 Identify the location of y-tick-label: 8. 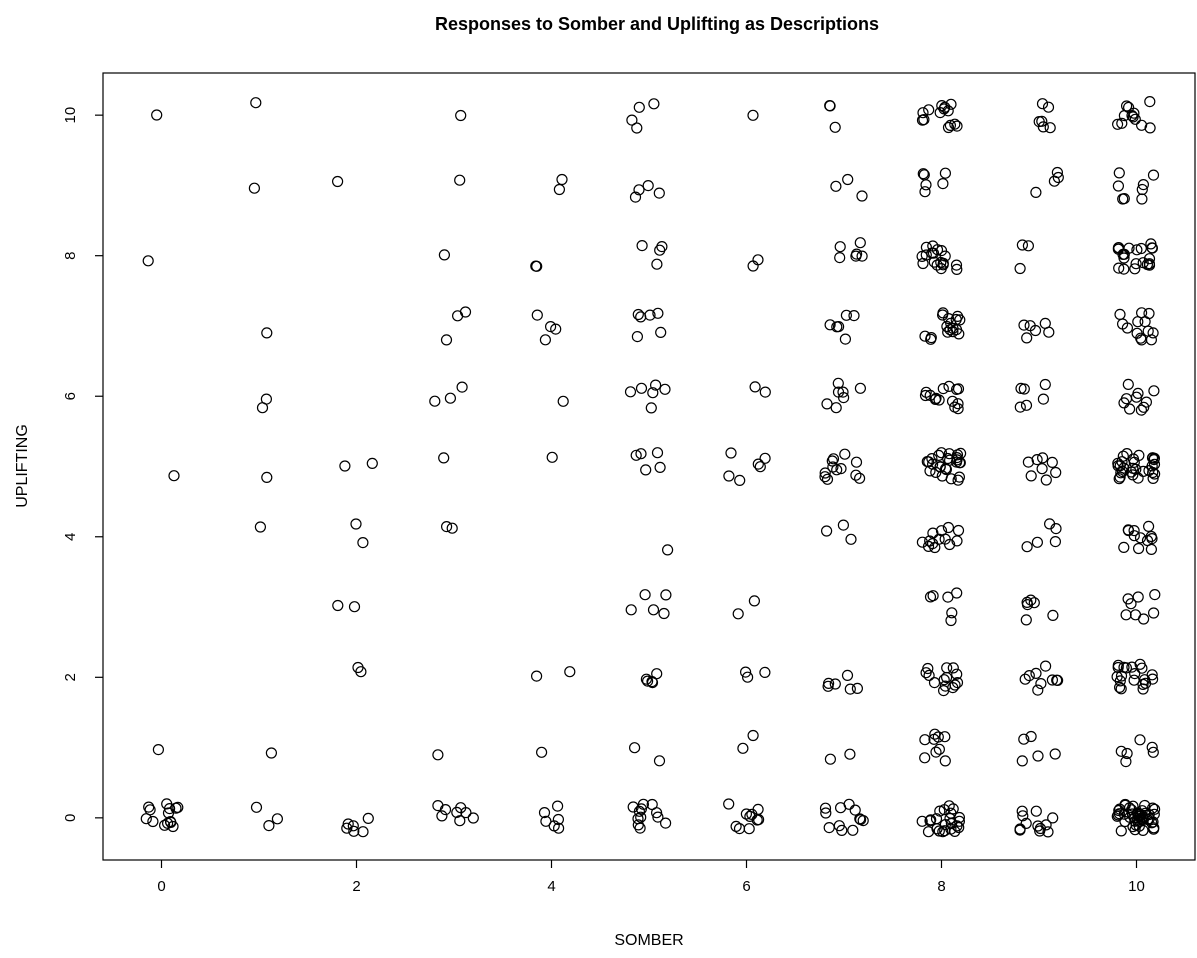
(70, 256).